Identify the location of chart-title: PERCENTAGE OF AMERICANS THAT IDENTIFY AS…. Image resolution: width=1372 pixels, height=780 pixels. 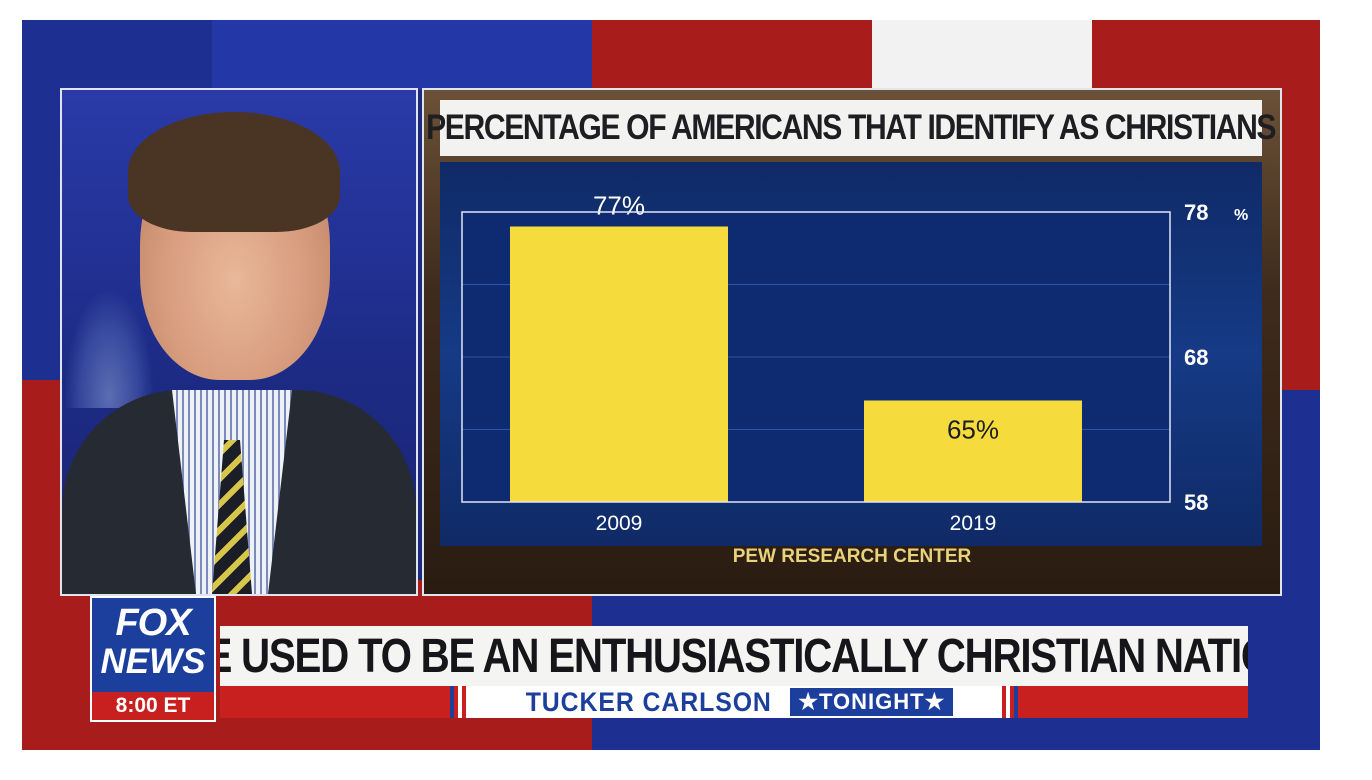
(851, 127).